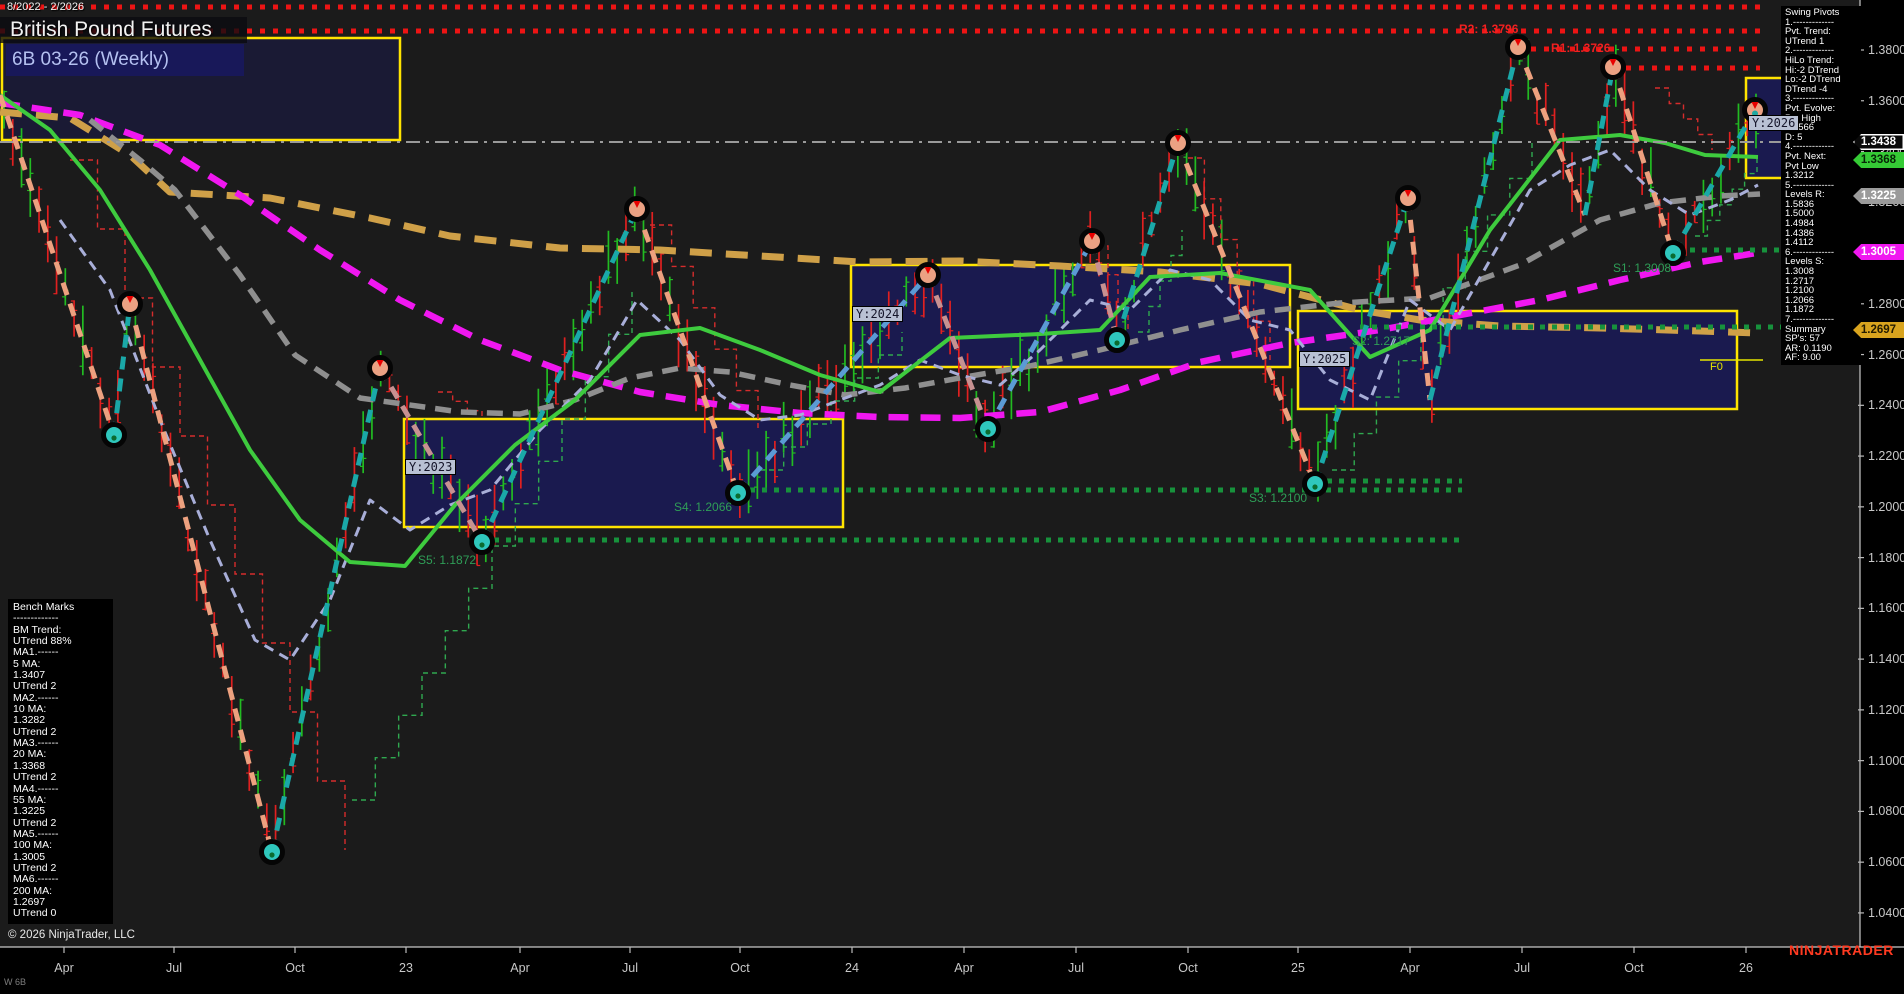  Describe the element at coordinates (36, 879) in the screenshot. I see `bench-marks-line: MA6.------` at that location.